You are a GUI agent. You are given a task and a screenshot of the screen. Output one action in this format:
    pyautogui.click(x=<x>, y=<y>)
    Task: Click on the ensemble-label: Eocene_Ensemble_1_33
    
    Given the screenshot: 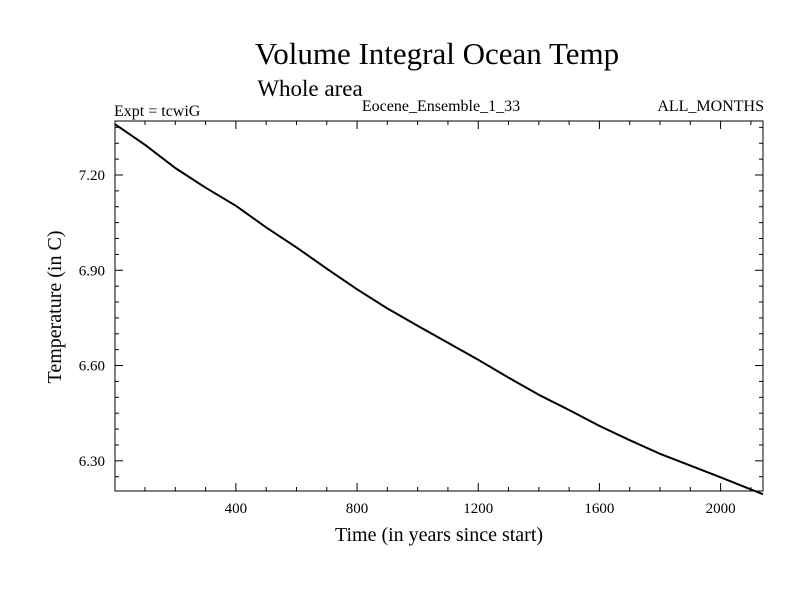 What is the action you would take?
    pyautogui.click(x=441, y=106)
    